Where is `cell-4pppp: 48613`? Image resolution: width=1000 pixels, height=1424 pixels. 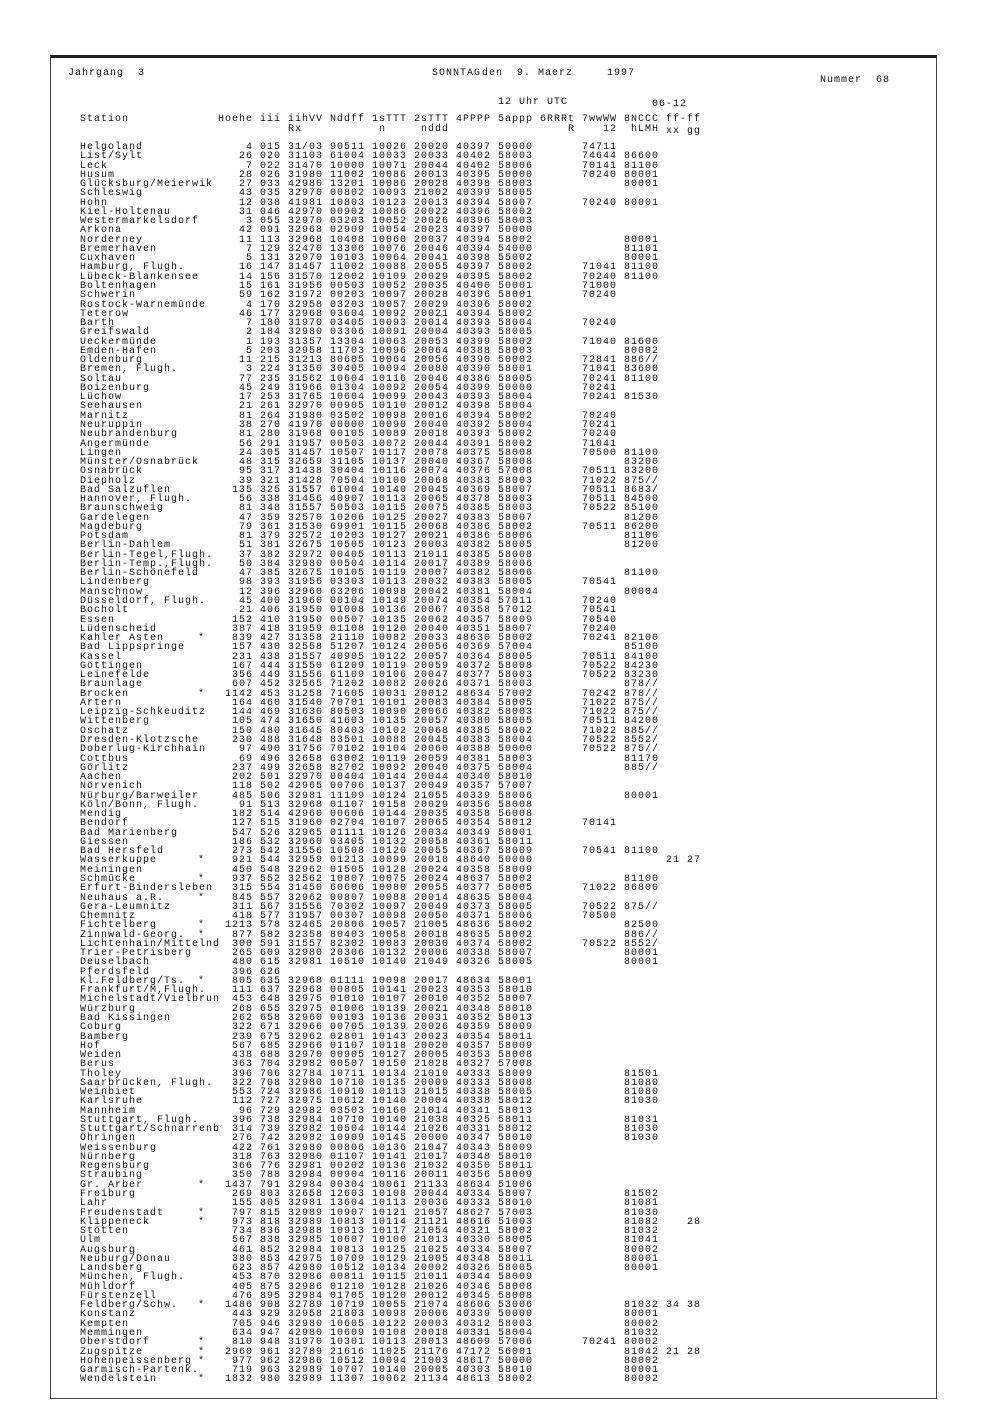 cell-4pppp: 48613 is located at coordinates (474, 1380).